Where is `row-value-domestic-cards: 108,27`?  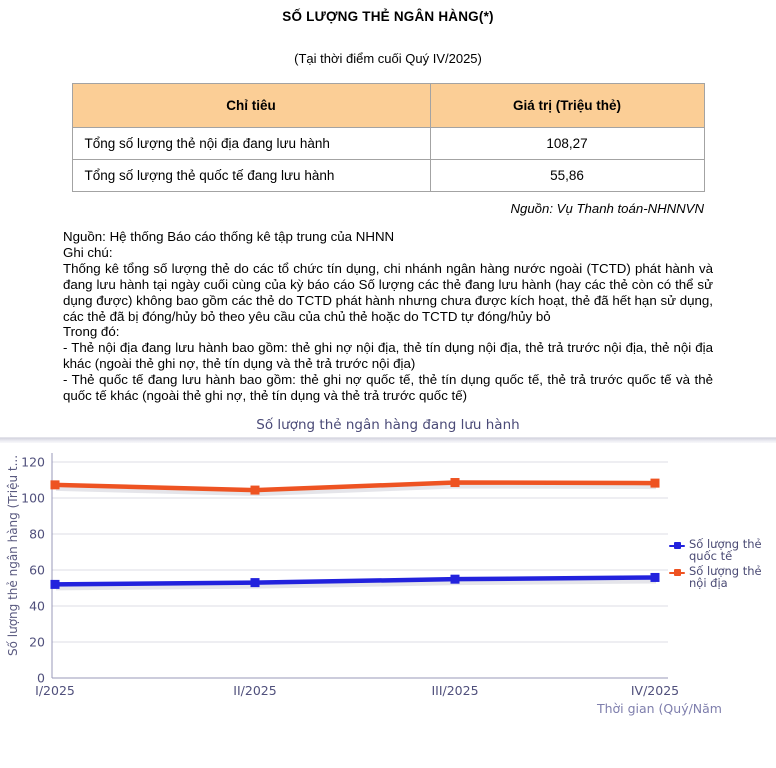 row-value-domestic-cards: 108,27 is located at coordinates (567, 143).